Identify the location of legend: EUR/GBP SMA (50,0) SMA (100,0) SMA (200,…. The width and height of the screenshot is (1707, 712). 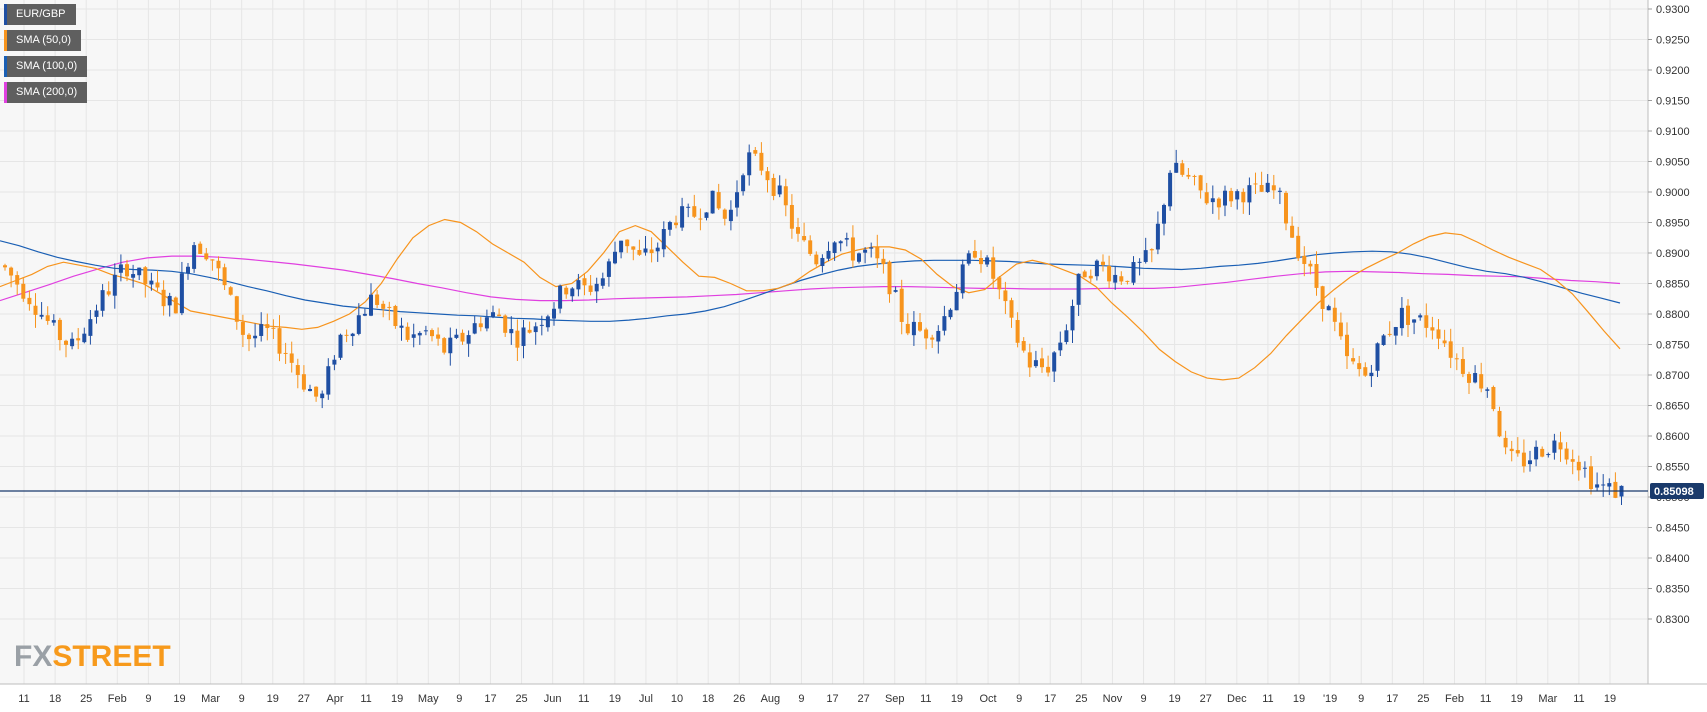
(46, 56).